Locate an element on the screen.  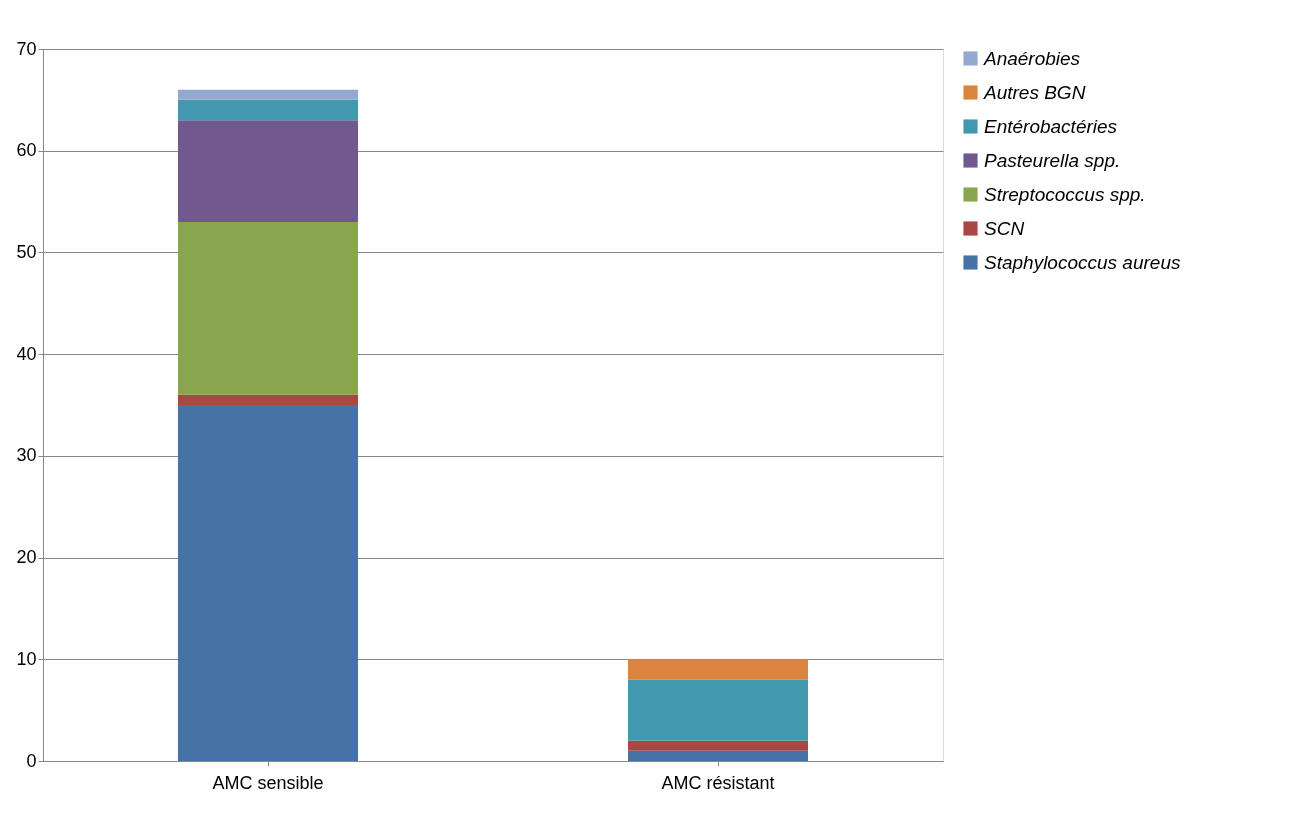
legend-label: Anaérobies is located at coordinates (1032, 58).